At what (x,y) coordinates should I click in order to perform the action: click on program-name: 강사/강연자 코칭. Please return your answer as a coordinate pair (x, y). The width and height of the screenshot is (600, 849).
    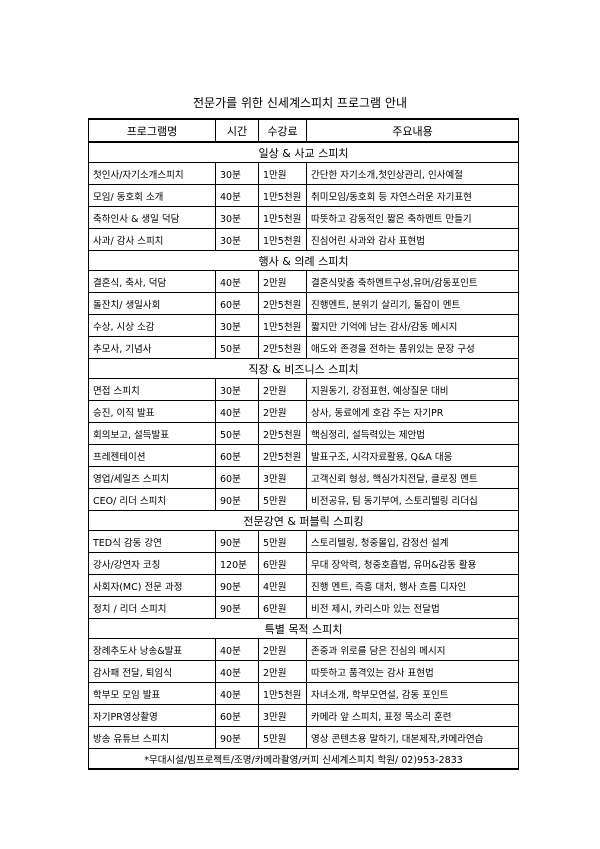
    Looking at the image, I should click on (152, 563).